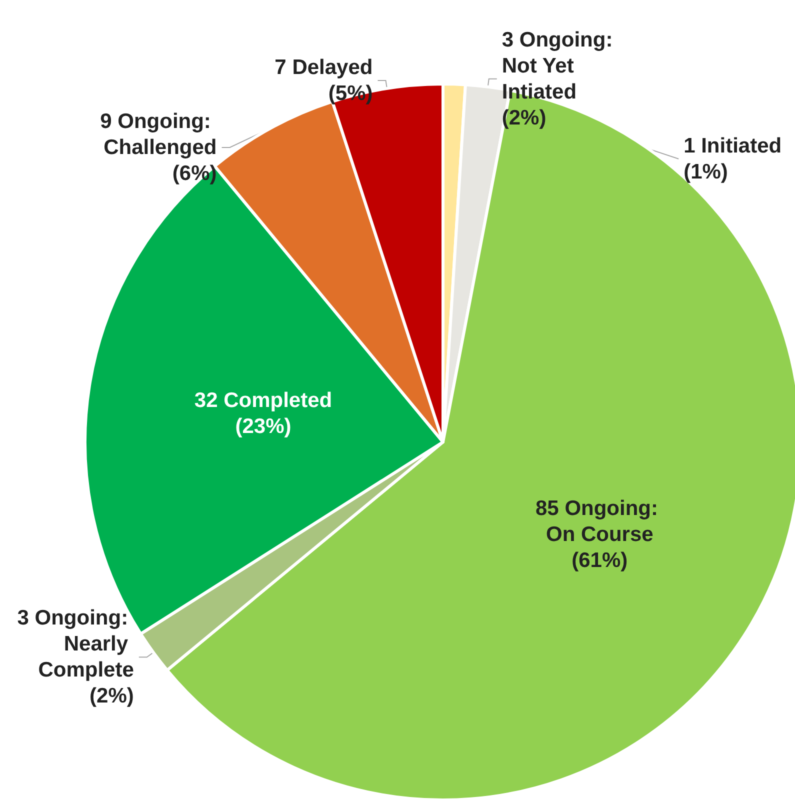  Describe the element at coordinates (112, 696) in the screenshot. I see `data-label: (2%)` at that location.